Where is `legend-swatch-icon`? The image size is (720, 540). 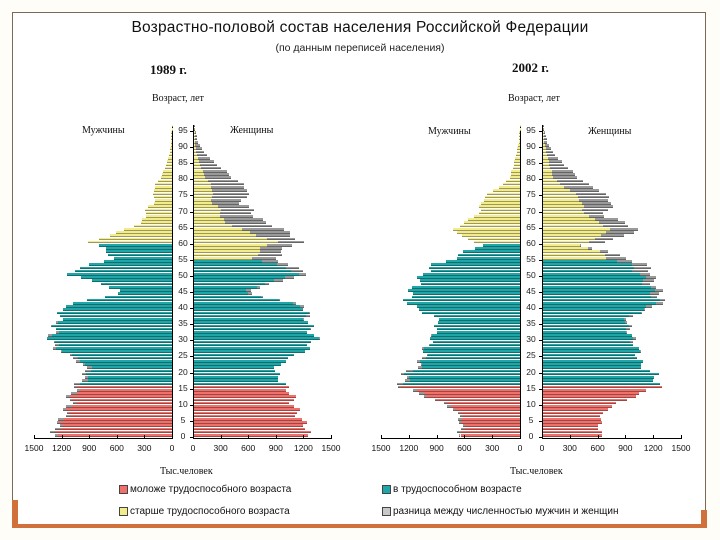
legend-swatch-icon is located at coordinates (386, 511).